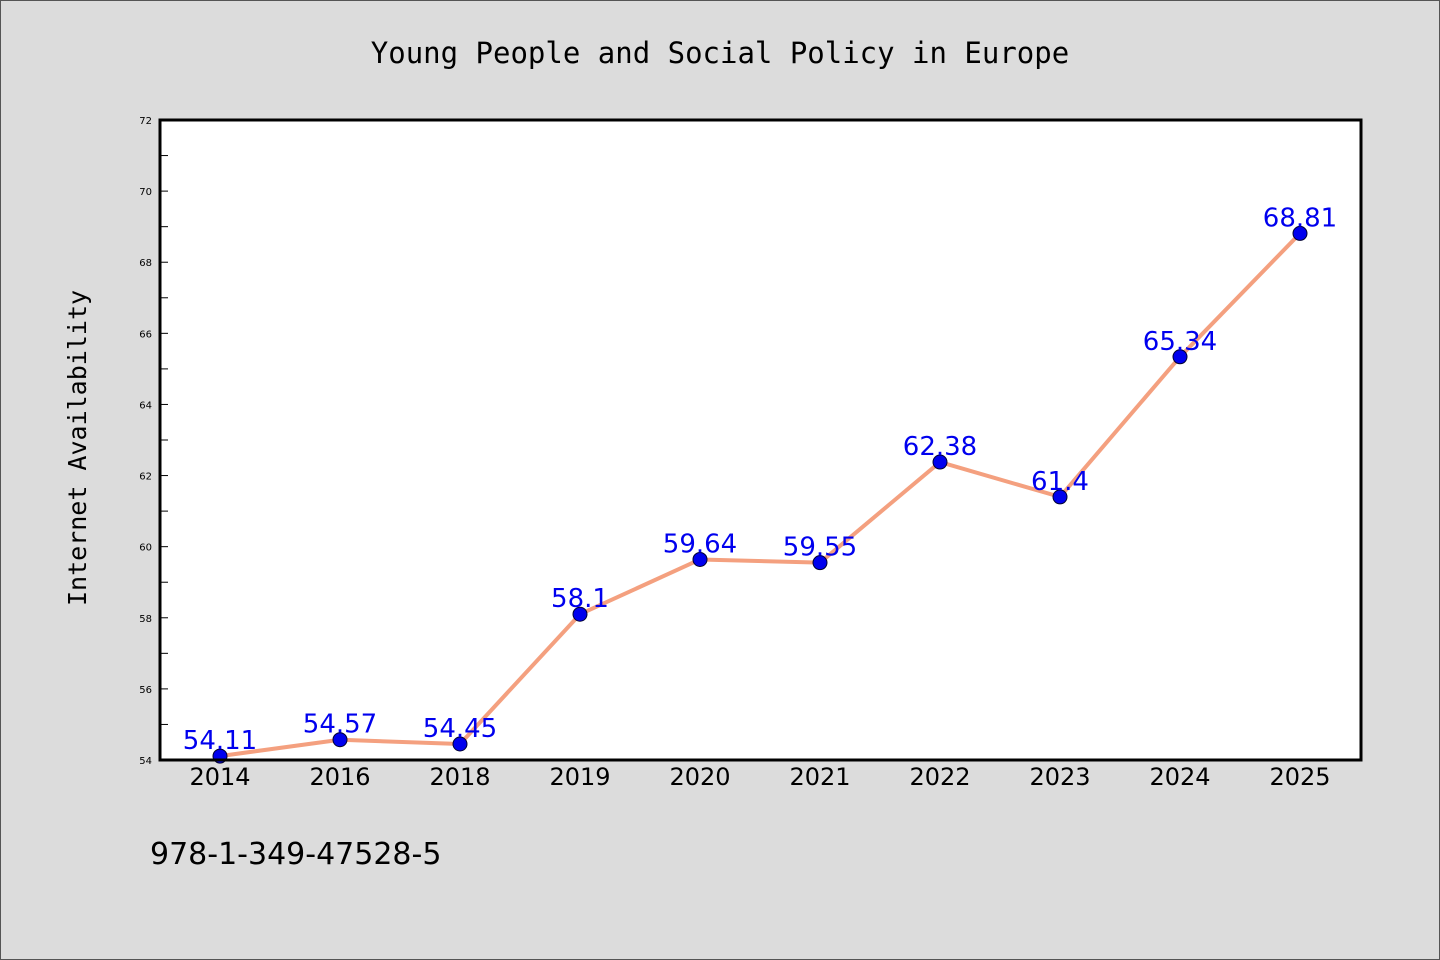 This screenshot has width=1440, height=960. Describe the element at coordinates (1059, 777) in the screenshot. I see `x-tick-label: 2023` at that location.